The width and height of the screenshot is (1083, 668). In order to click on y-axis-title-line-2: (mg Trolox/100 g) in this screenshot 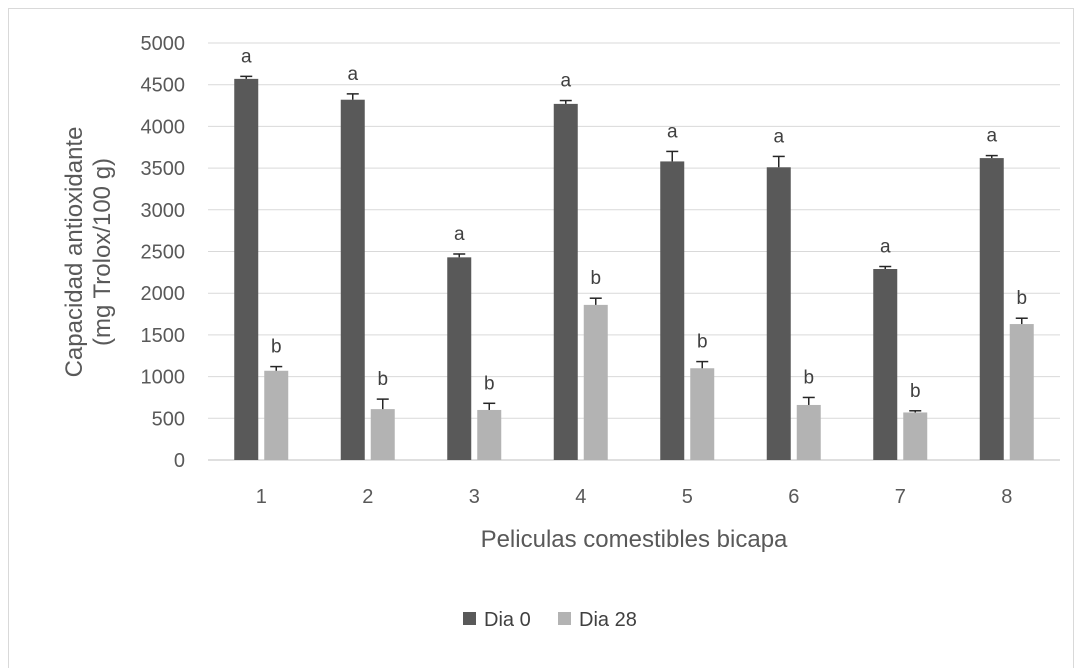, I will do `click(102, 252)`.